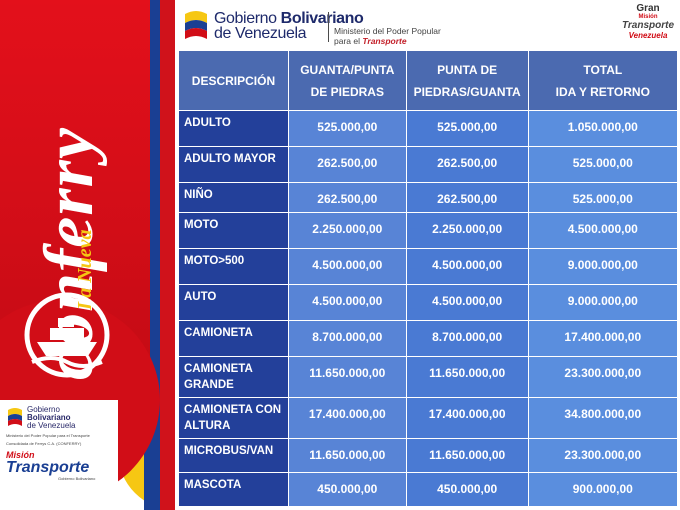  Describe the element at coordinates (603, 418) in the screenshot. I see `row-total: 34.800.000,00` at that location.